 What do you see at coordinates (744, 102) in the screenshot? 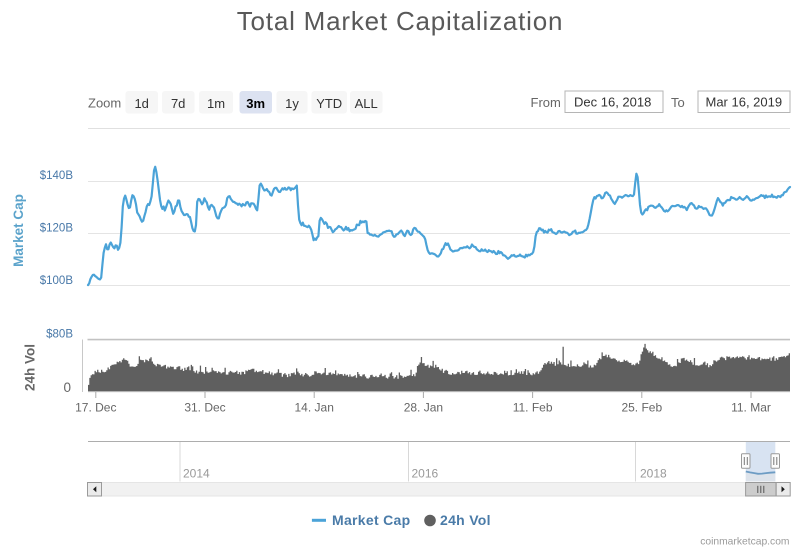
I see `svg-text: Mar 16, 2019` at bounding box center [744, 102].